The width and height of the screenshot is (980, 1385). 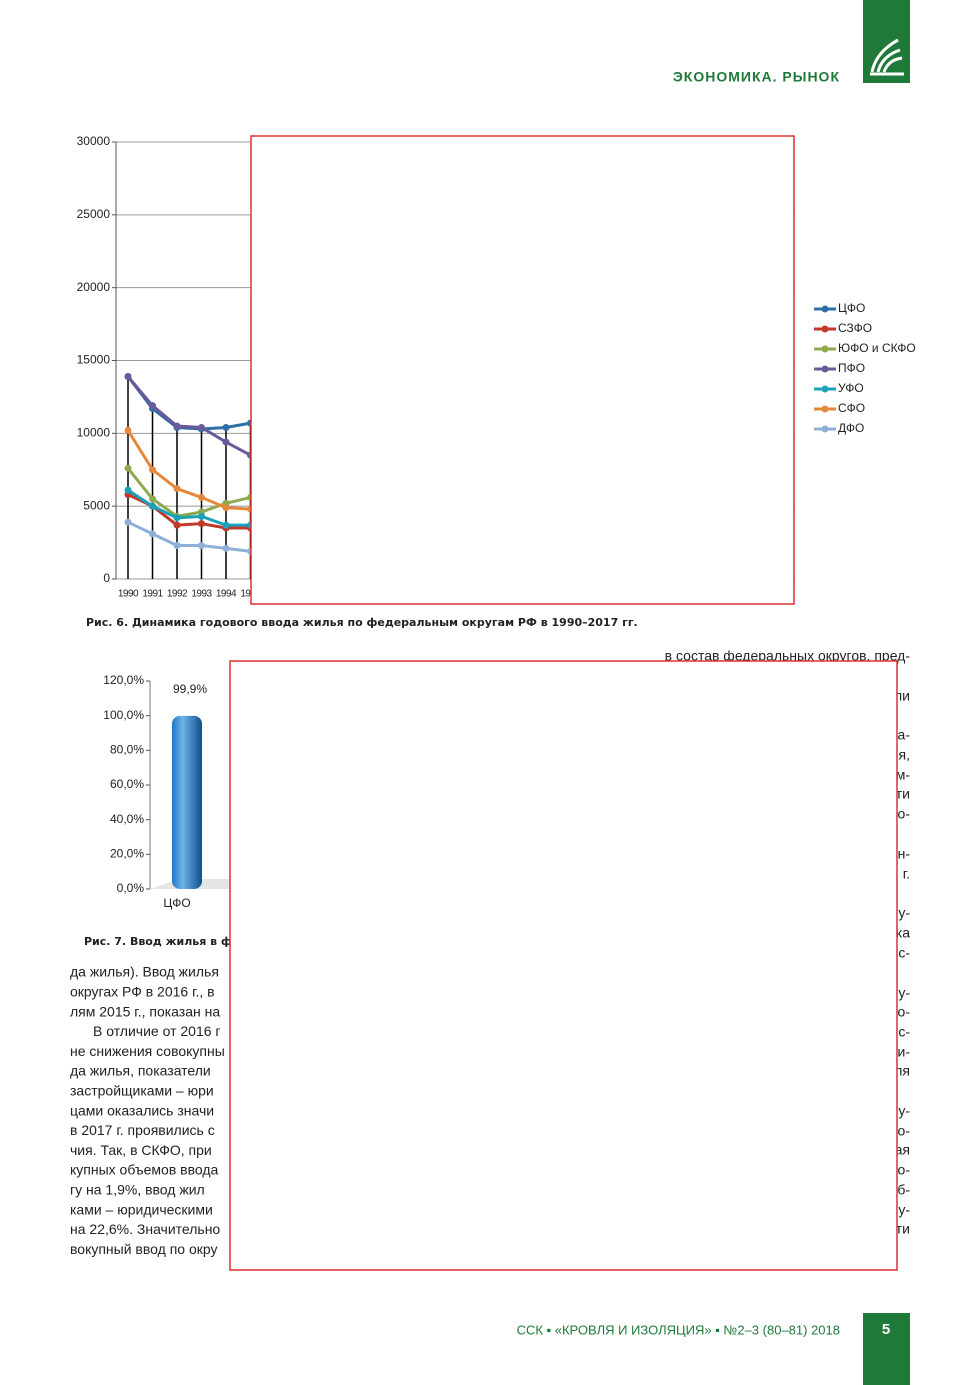 I want to click on page-number: 5, so click(x=886, y=1329).